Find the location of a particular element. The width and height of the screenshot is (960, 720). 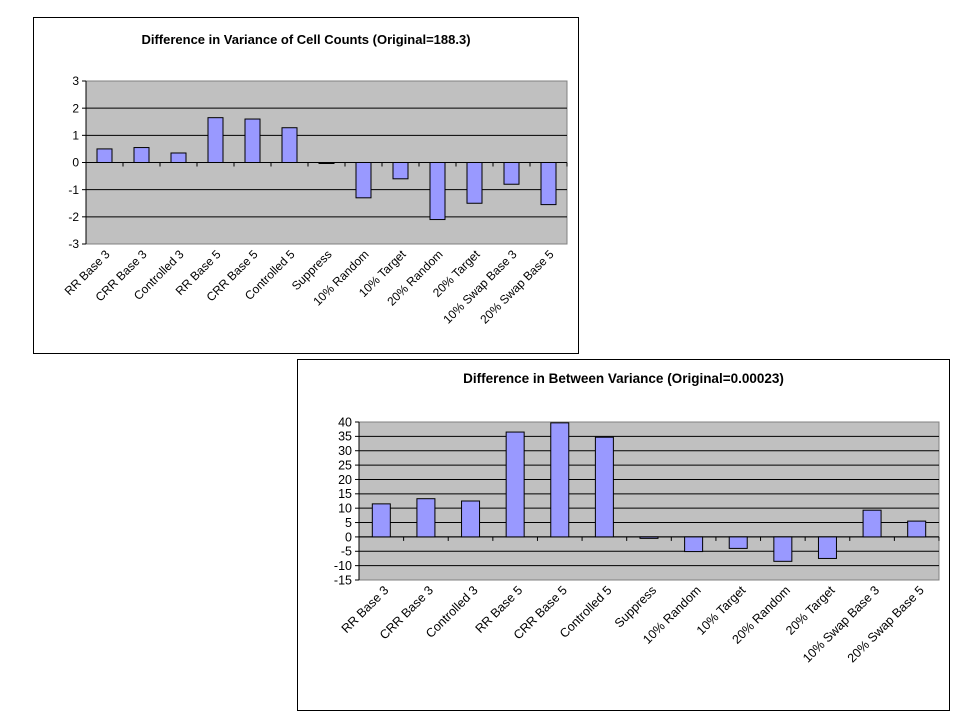

x-tick-label: Suppress is located at coordinates (635, 606).